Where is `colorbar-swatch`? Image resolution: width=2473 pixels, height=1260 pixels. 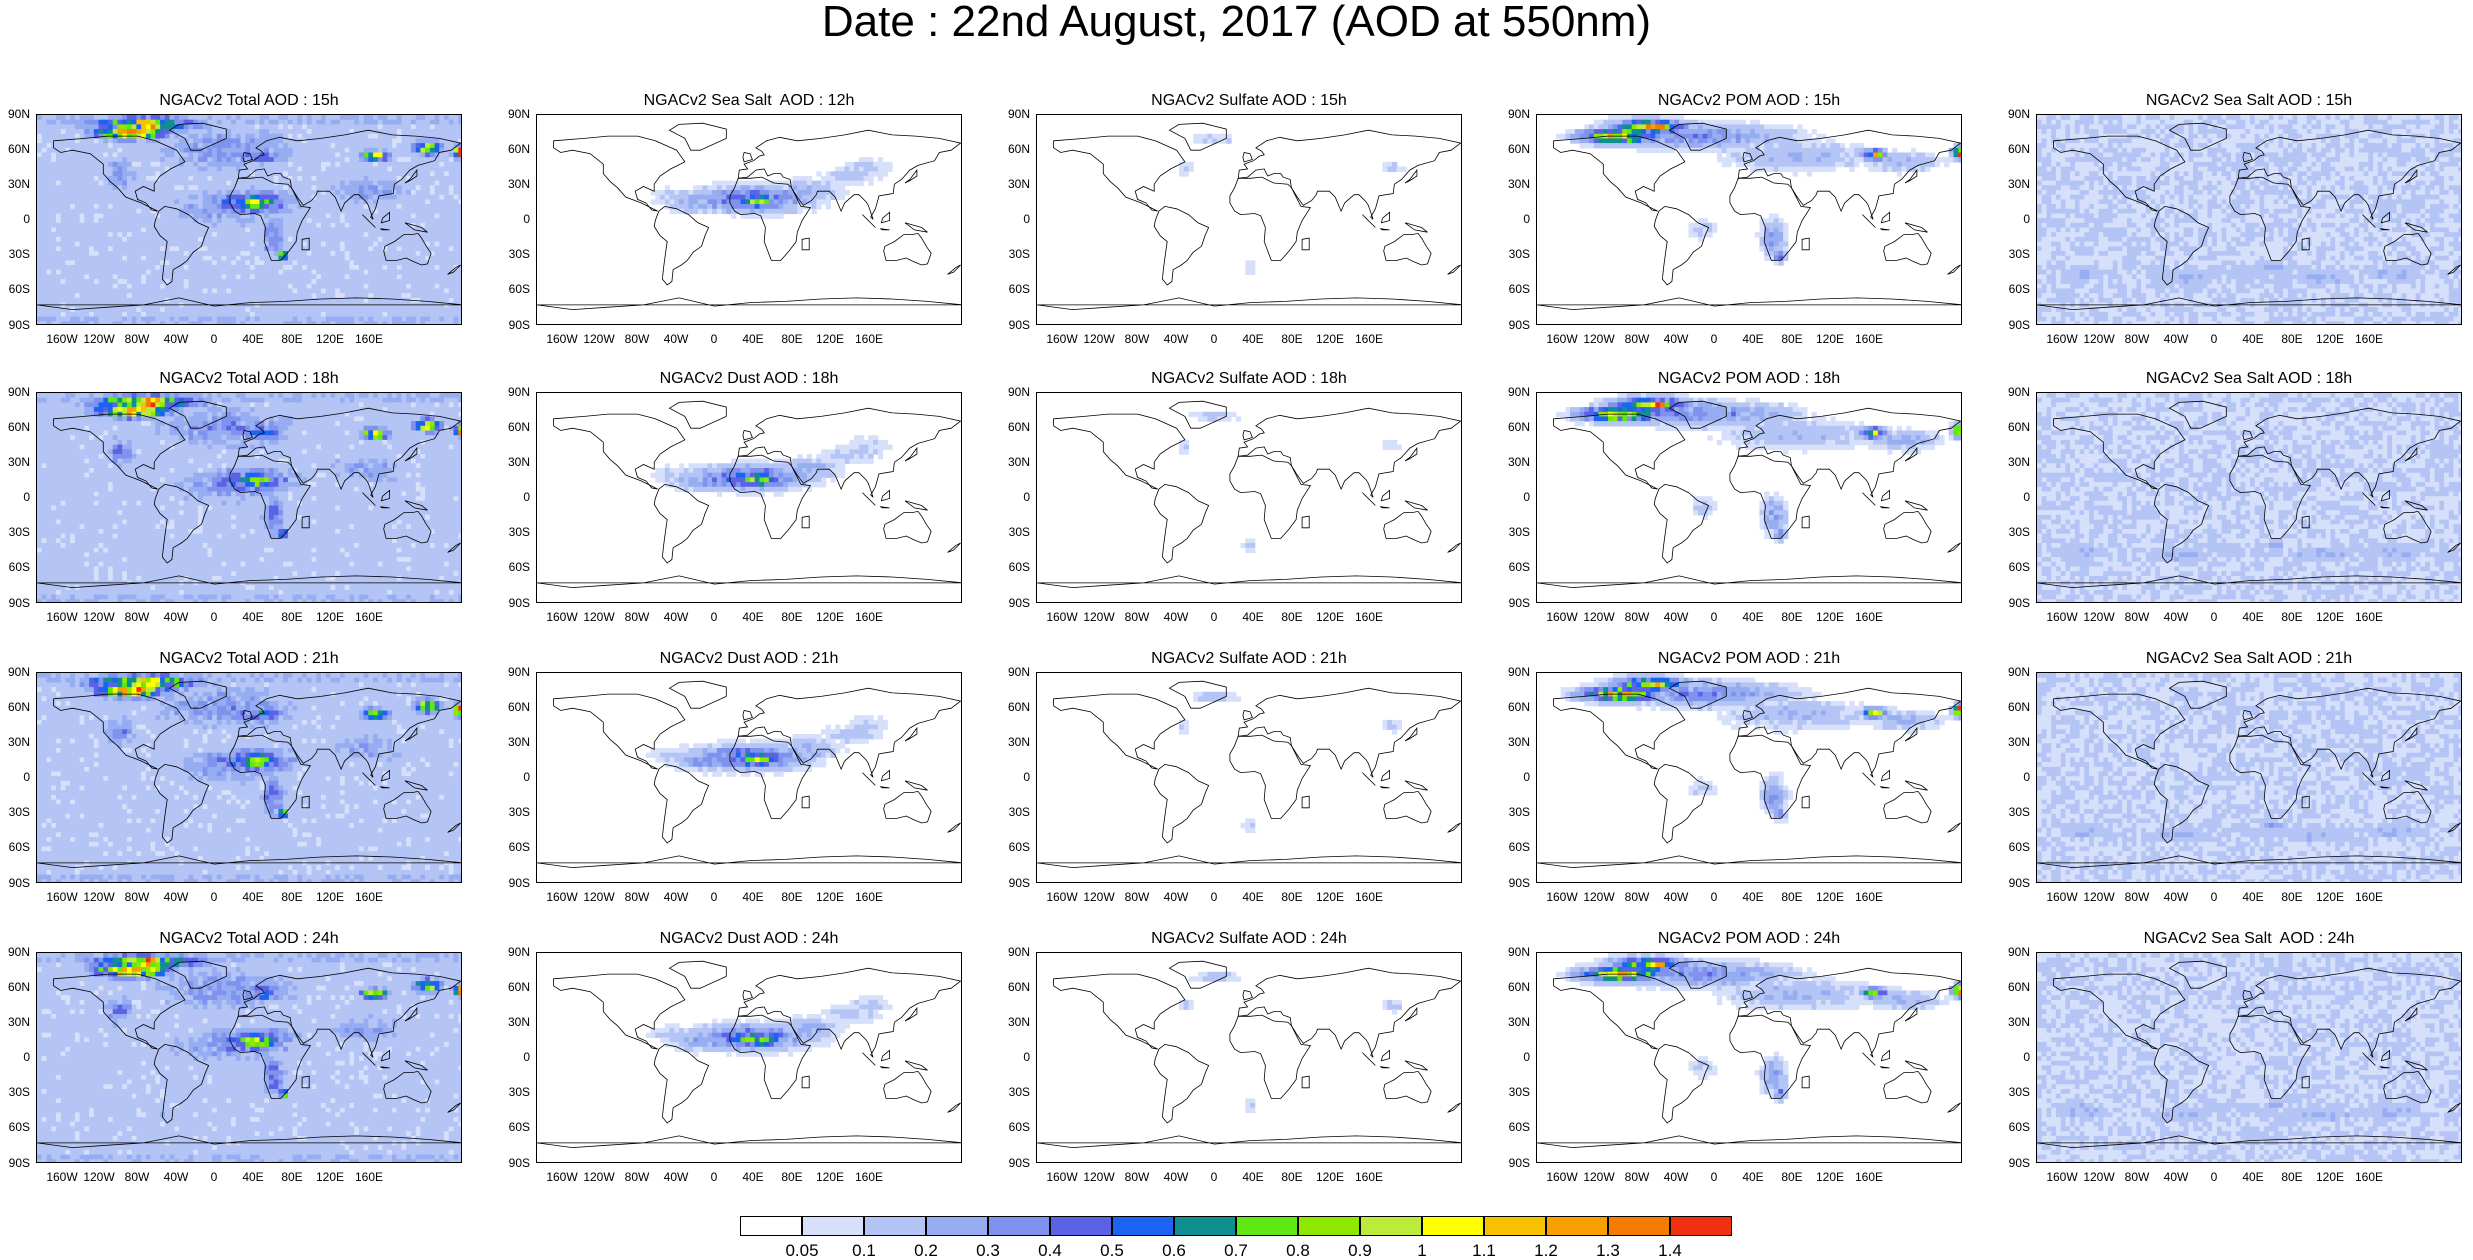
colorbar-swatch is located at coordinates (1267, 1226).